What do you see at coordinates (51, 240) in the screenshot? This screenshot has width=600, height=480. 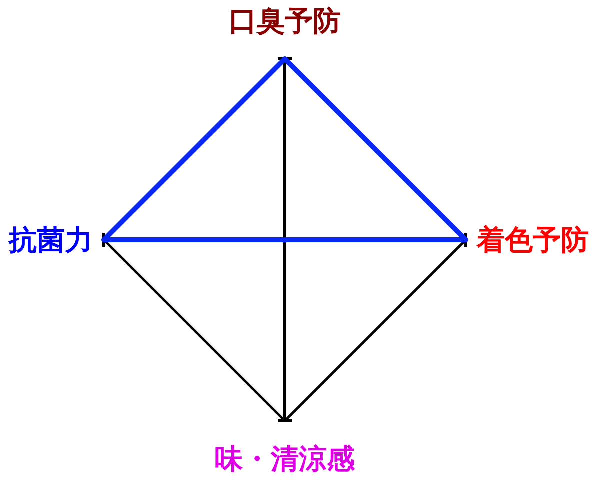 I see `spoke-label: 抗菌力` at bounding box center [51, 240].